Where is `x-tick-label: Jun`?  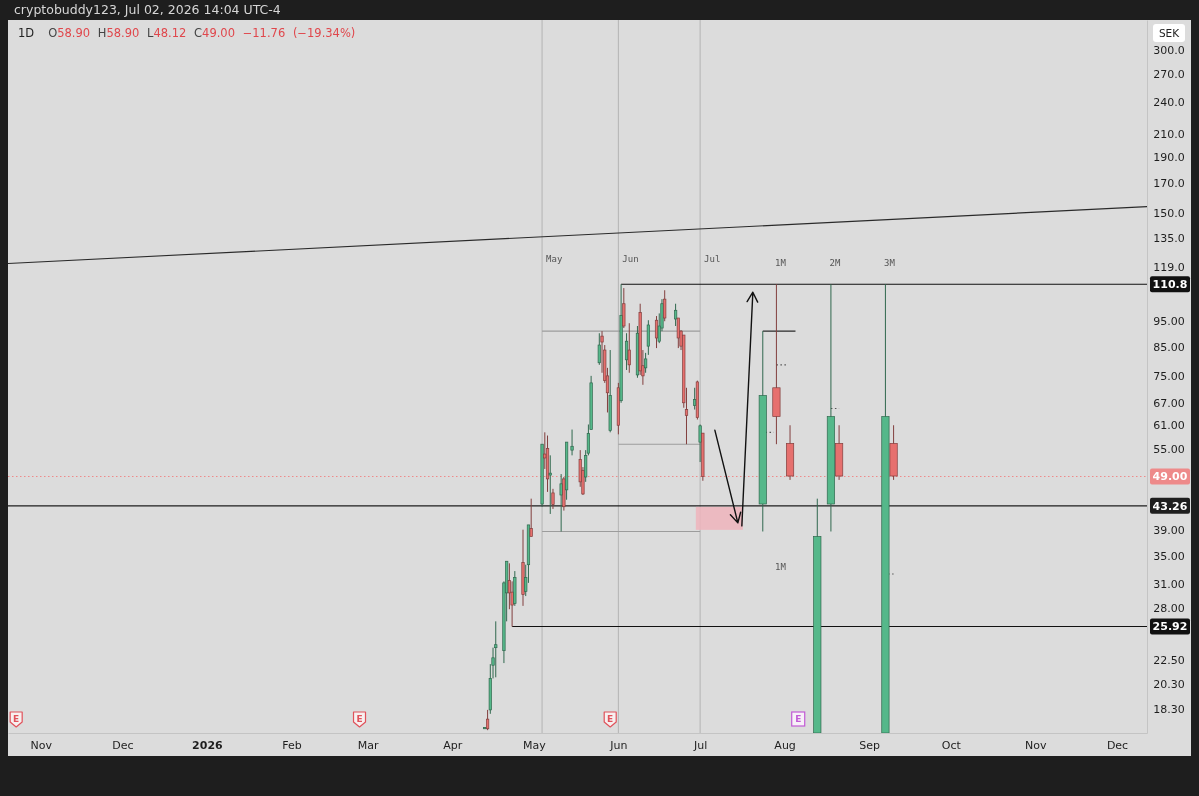 x-tick-label: Jun is located at coordinates (618, 745).